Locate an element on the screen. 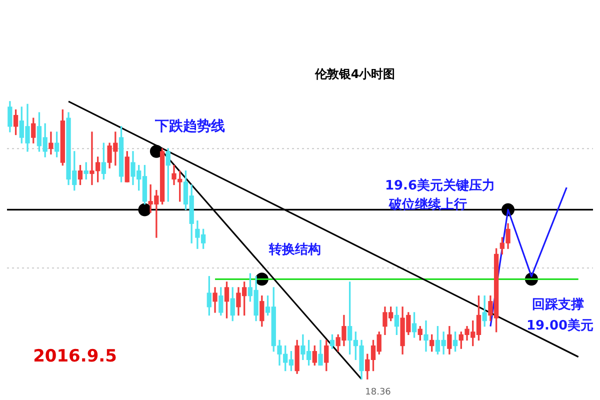 This screenshot has height=400, width=600. annotation: 破位继续上行 is located at coordinates (427, 204).